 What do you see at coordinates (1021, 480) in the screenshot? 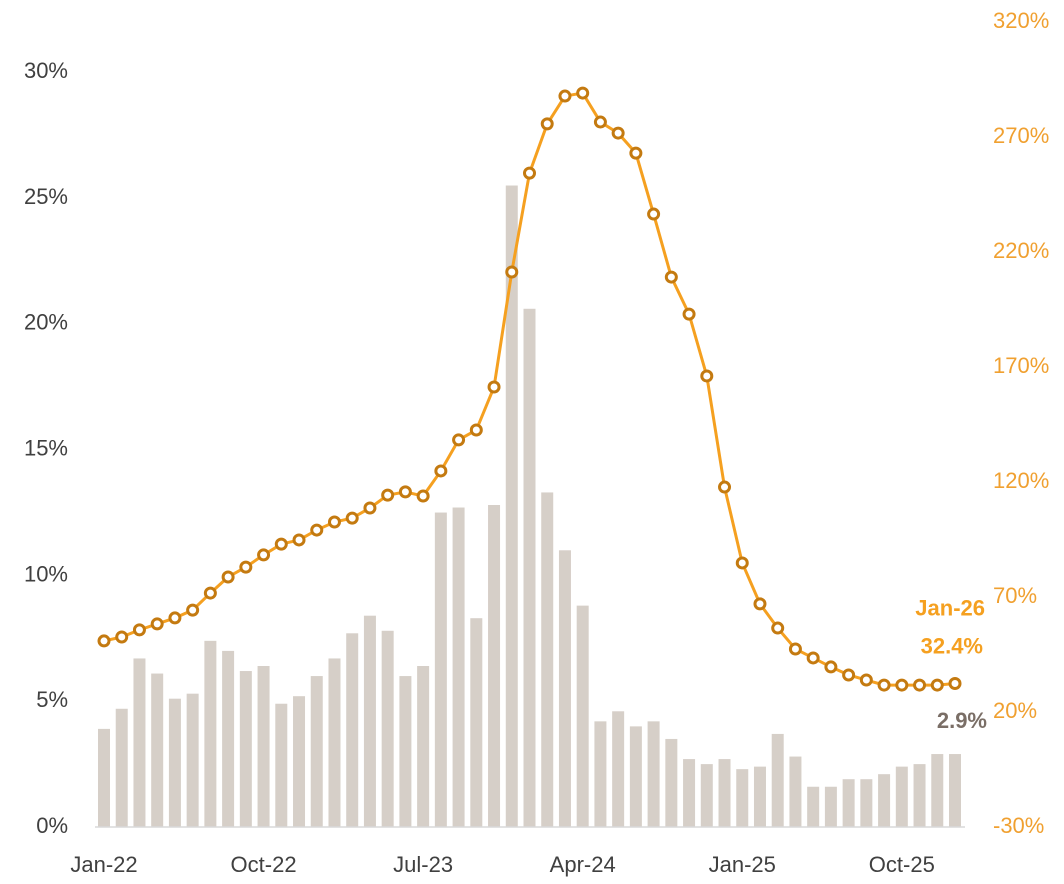
I see `y2-tick-label: 120%` at bounding box center [1021, 480].